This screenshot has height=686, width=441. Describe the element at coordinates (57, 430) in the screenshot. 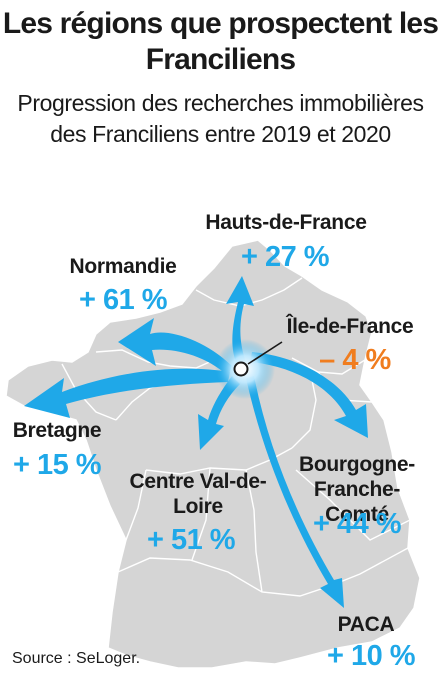

I see `region-name-bretagne: Bretagne` at that location.